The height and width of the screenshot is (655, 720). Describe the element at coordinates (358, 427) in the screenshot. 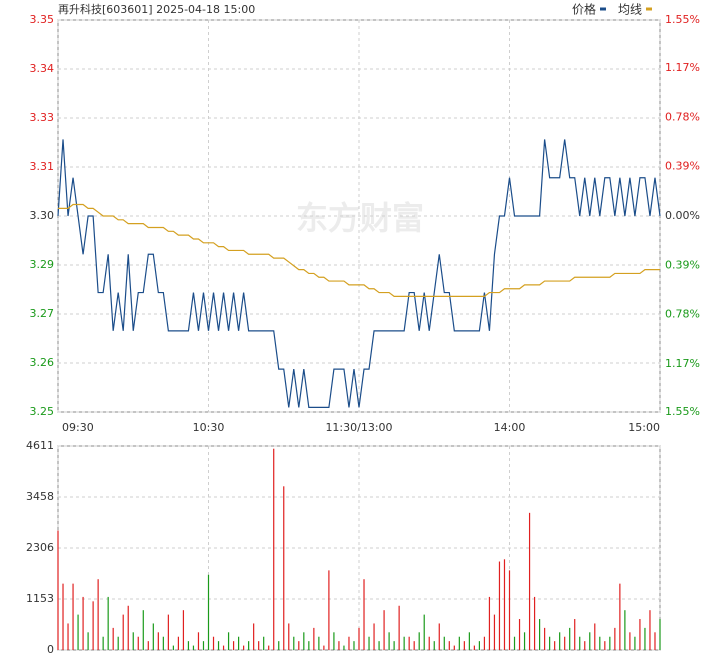

I see `x-tick-label: 11:30/13:00` at that location.